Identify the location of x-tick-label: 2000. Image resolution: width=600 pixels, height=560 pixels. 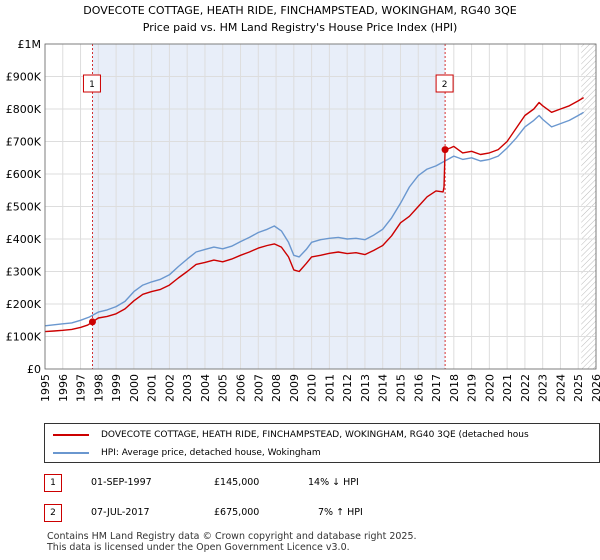
(134, 388).